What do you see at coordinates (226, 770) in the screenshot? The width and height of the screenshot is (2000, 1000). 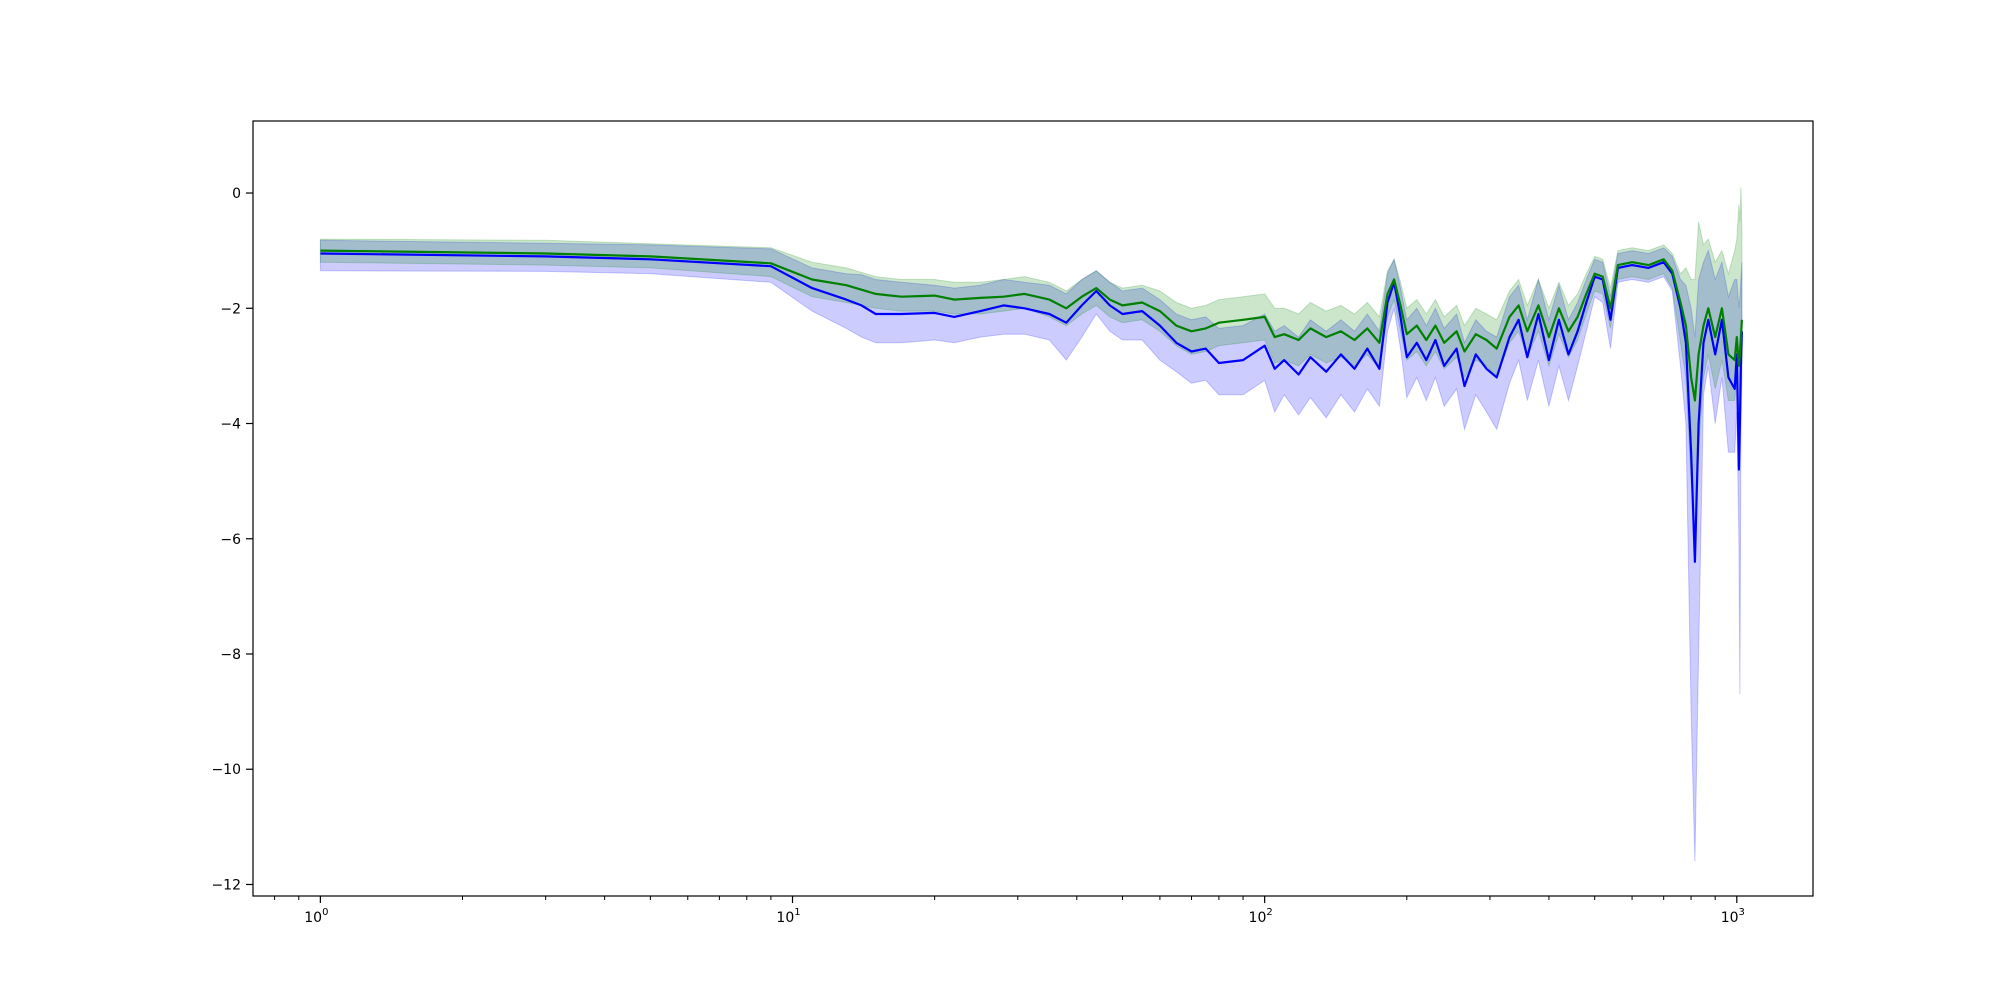 I see `y-tick-label: −10` at bounding box center [226, 770].